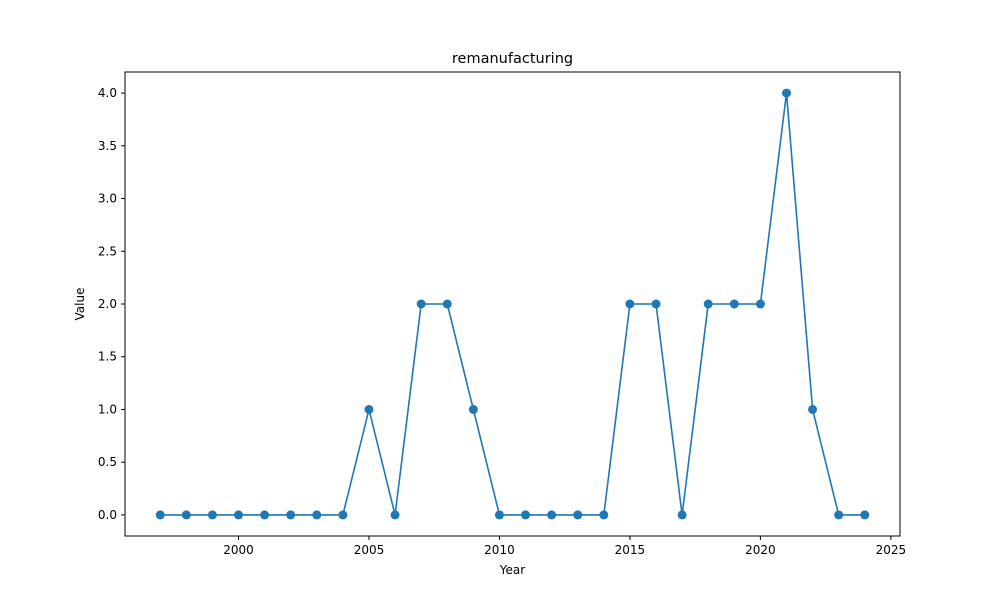 This screenshot has height=600, width=1000. I want to click on y-axis-label: Value, so click(80, 304).